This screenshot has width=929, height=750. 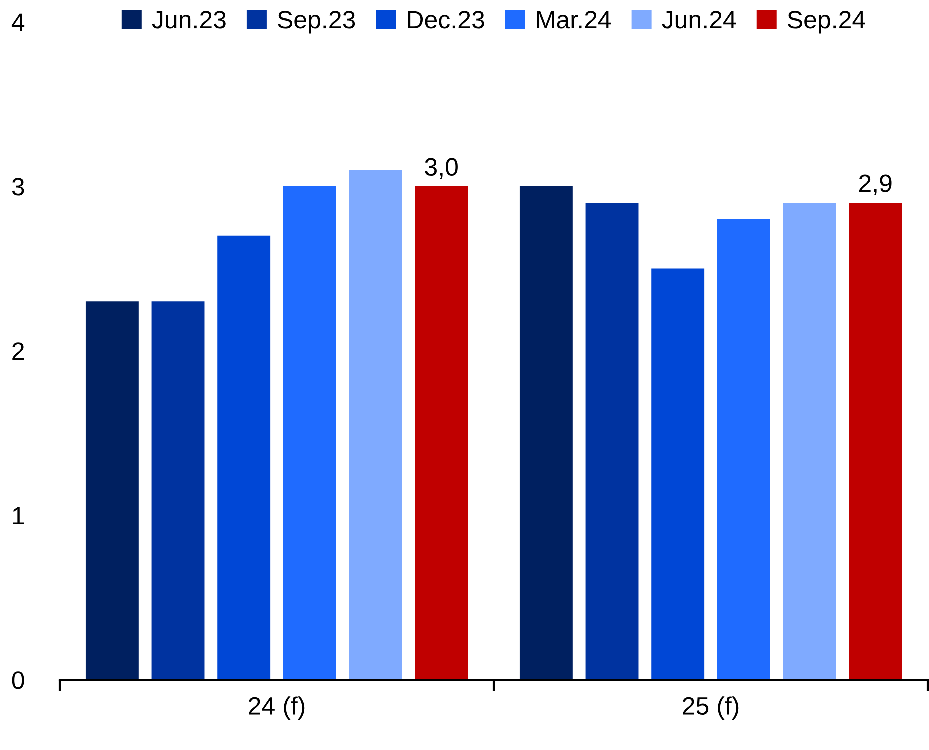 I want to click on x-tick-label: 25 (f), so click(x=711, y=708).